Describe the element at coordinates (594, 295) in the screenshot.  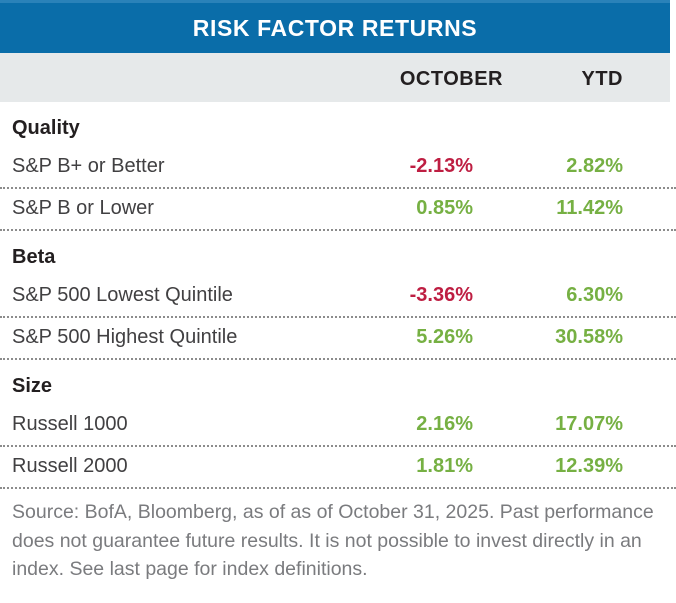
I see `ytd-value: 6.30%` at that location.